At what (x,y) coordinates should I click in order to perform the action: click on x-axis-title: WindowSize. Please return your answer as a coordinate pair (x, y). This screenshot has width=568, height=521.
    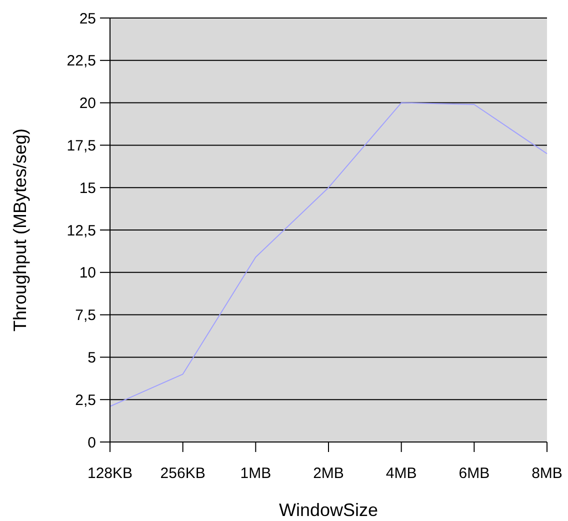
    Looking at the image, I should click on (328, 510).